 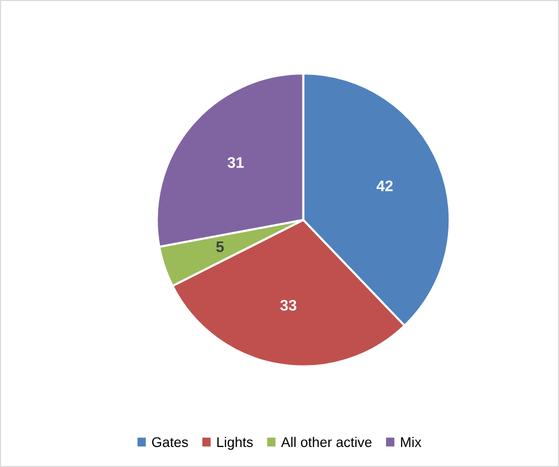 What do you see at coordinates (235, 443) in the screenshot?
I see `legend-label: Lights` at bounding box center [235, 443].